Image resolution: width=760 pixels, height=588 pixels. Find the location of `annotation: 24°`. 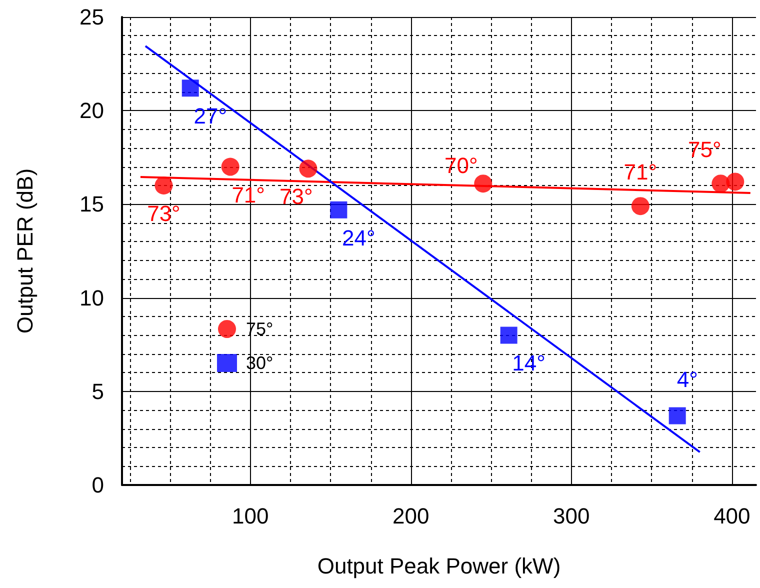

annotation: 24° is located at coordinates (359, 237).